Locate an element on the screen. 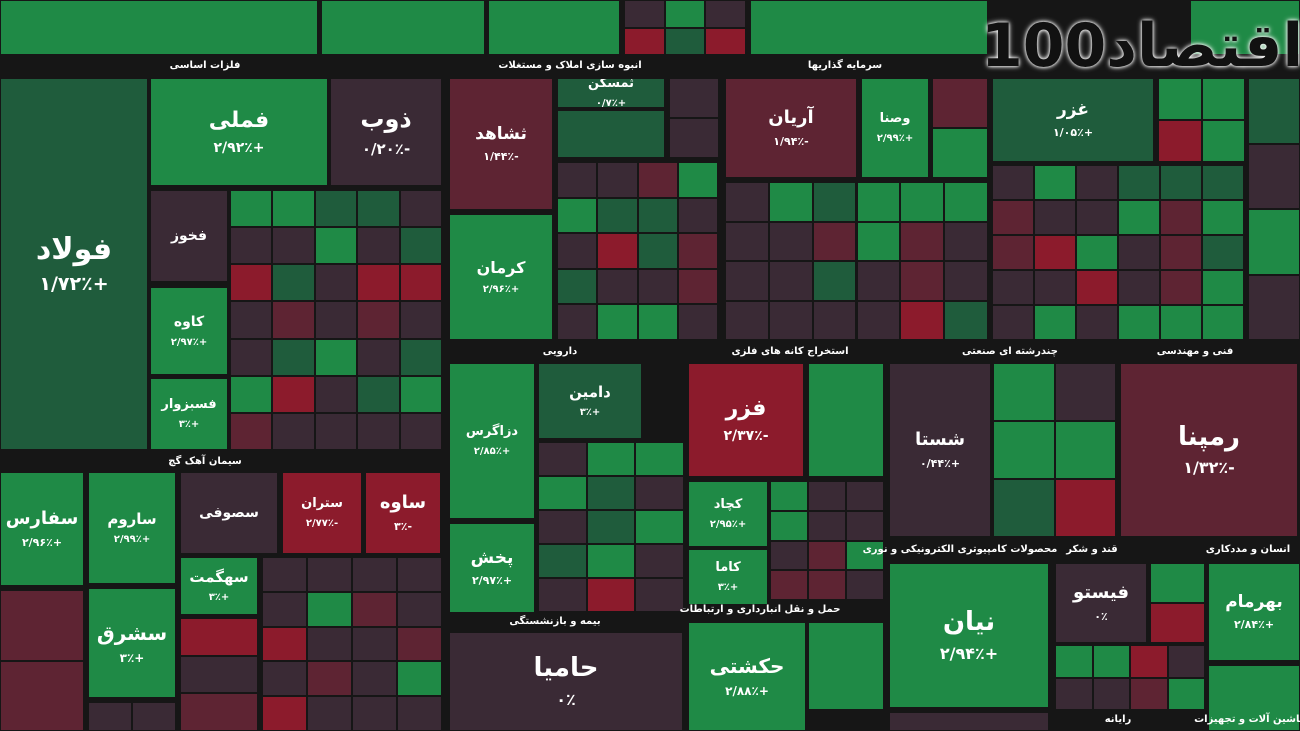 The width and height of the screenshot is (1300, 731). stock-tile: رمپنا -۱/۳۲٪ is located at coordinates (1209, 450).